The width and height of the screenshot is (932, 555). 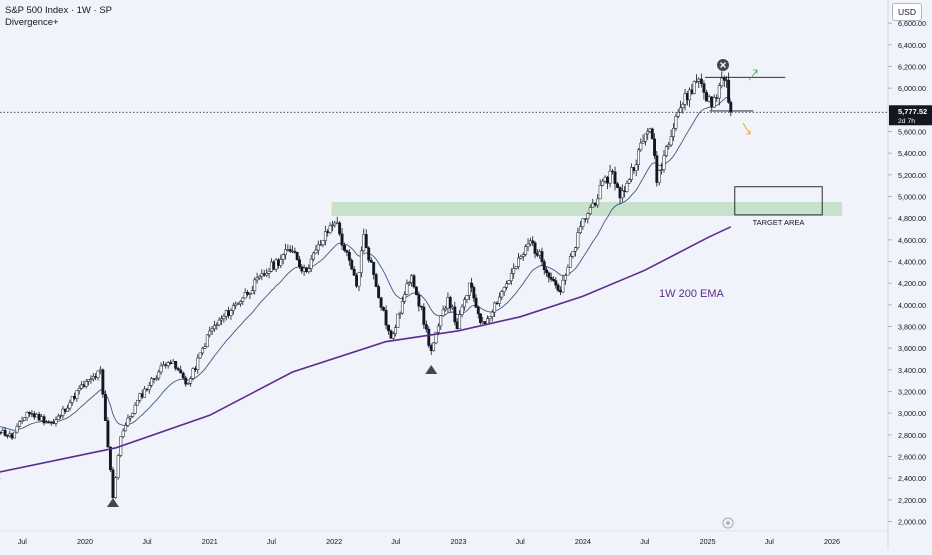 What do you see at coordinates (912, 305) in the screenshot?
I see `y-tick-label: 4,000.00` at bounding box center [912, 305].